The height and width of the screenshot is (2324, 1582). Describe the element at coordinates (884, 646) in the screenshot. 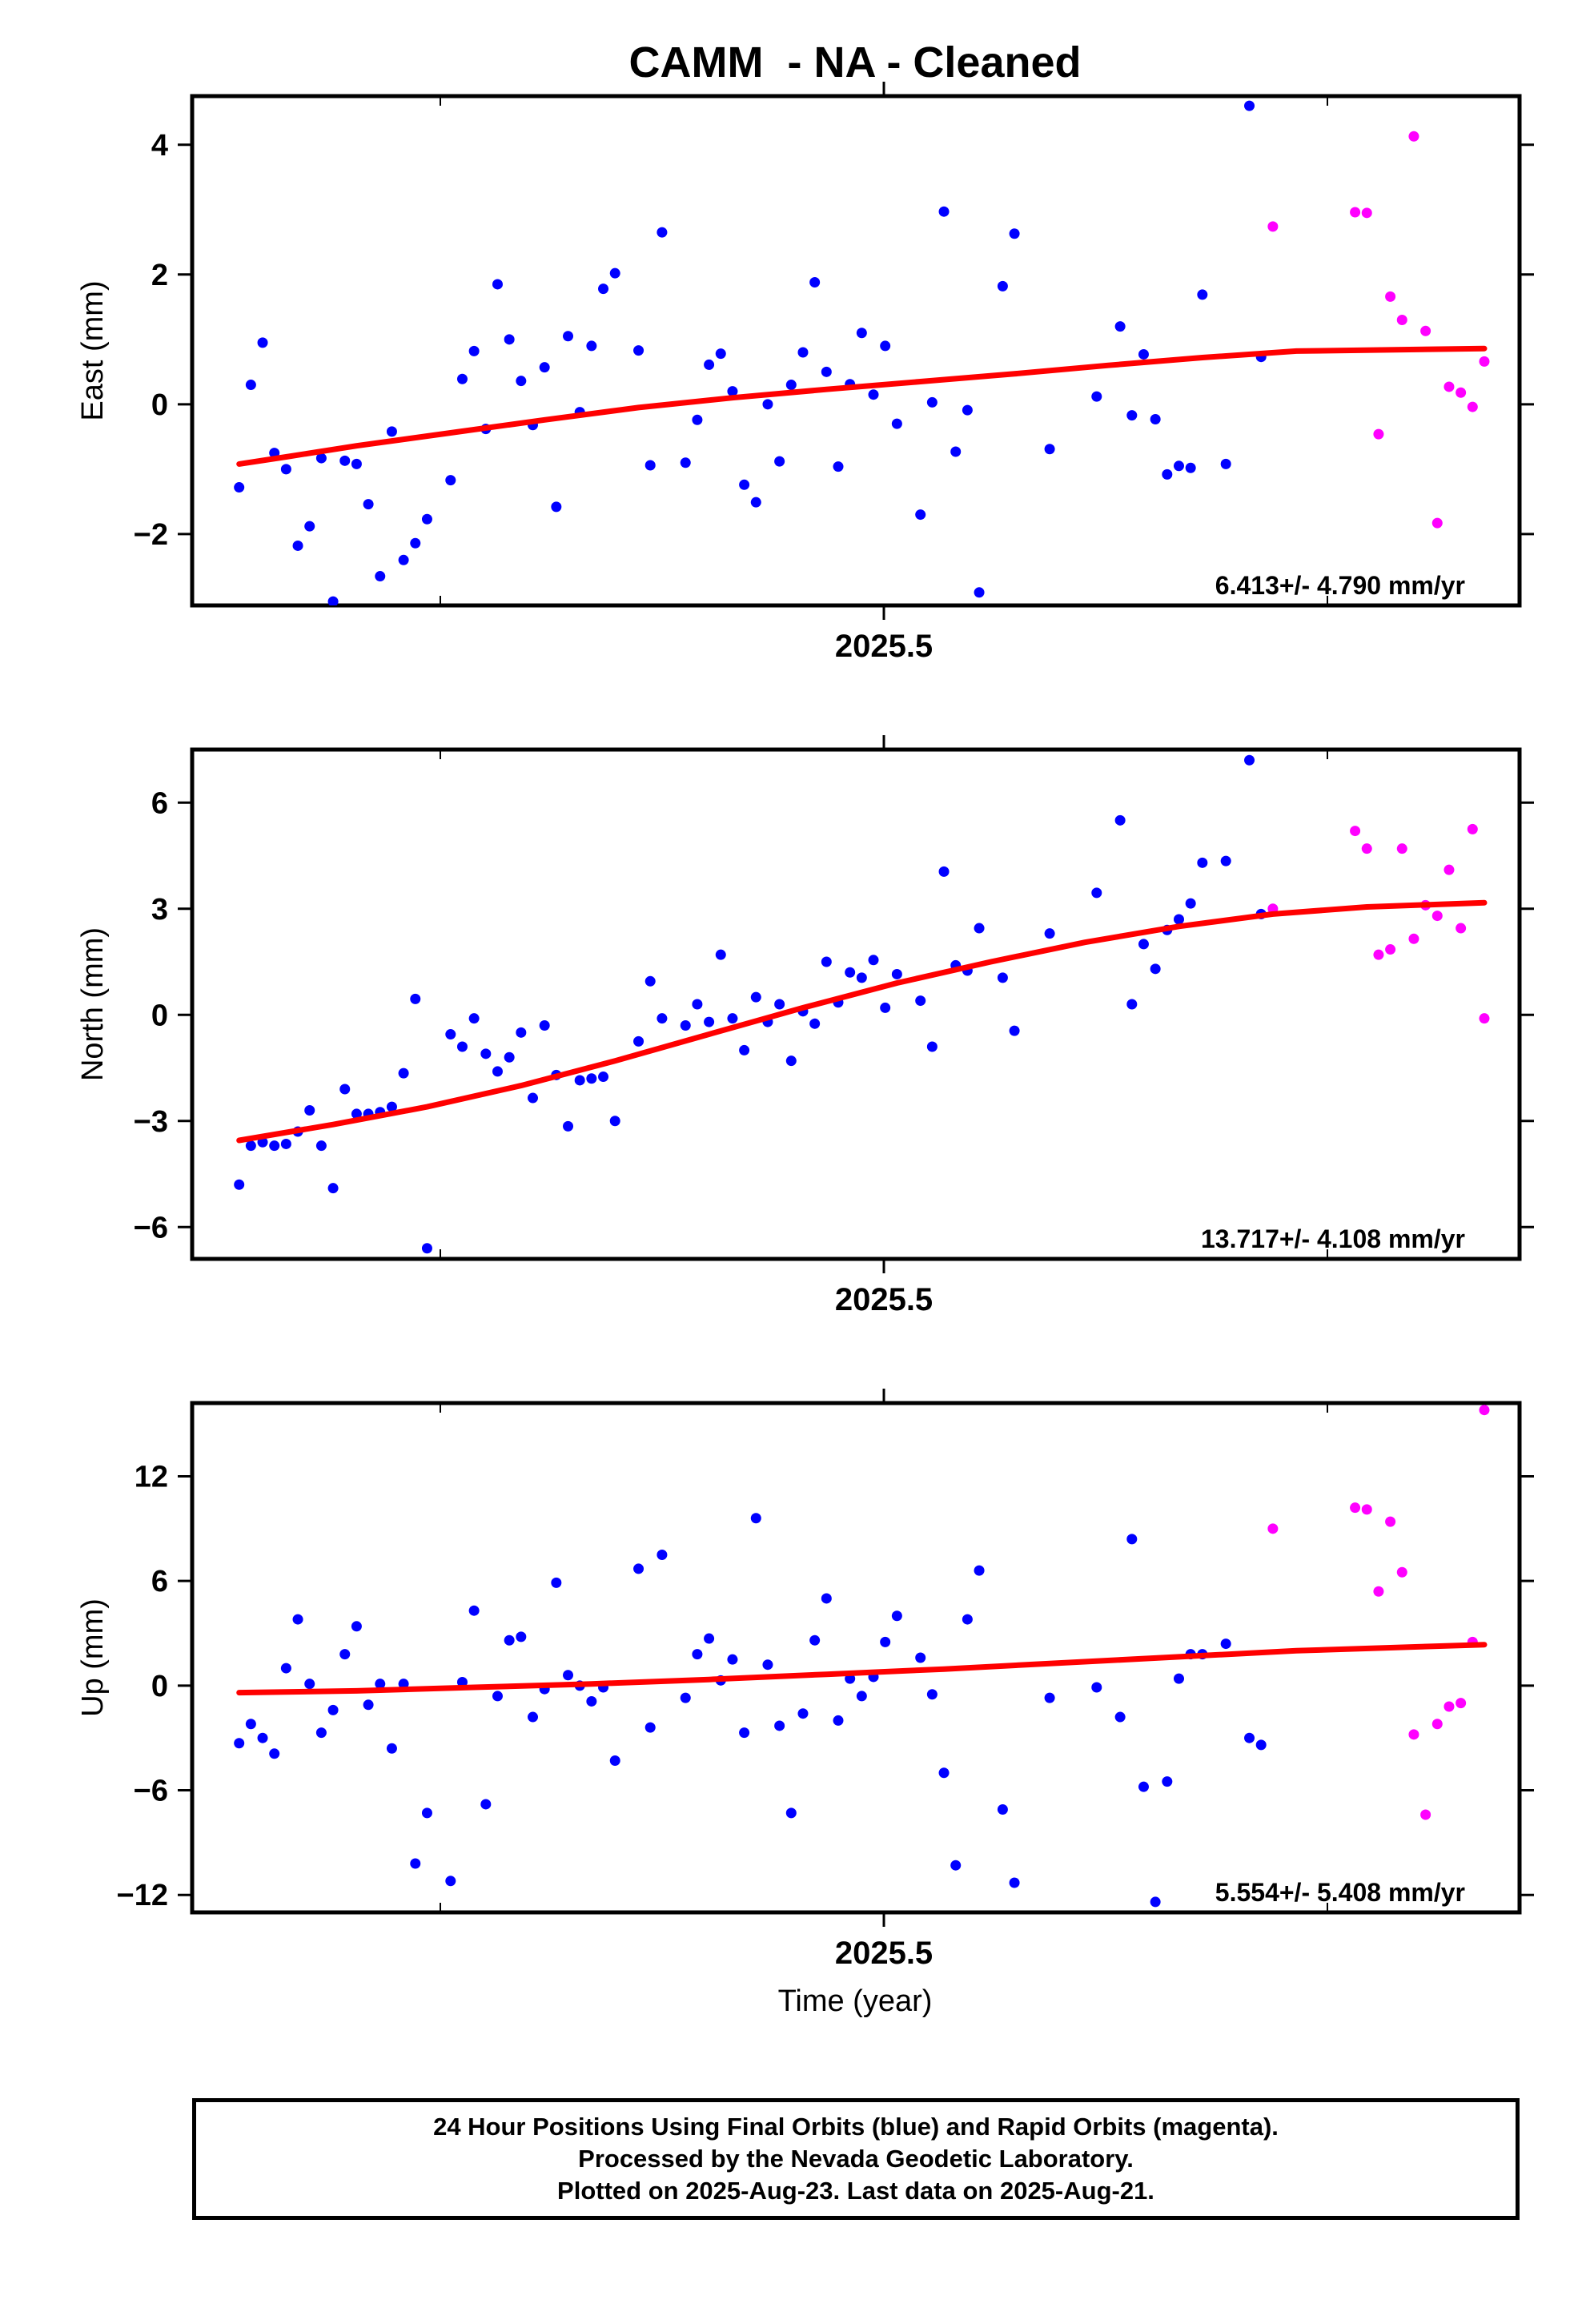

I see `x-tick-label-east: 2025.5` at that location.